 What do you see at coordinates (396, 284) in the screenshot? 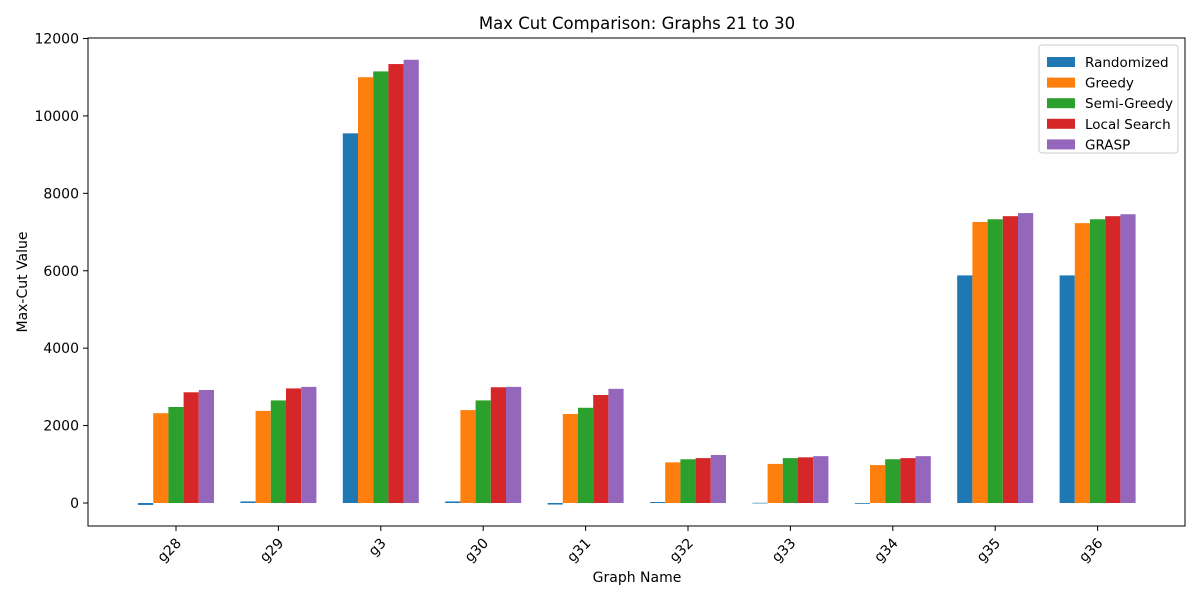
I see `bar-local-search-g3` at bounding box center [396, 284].